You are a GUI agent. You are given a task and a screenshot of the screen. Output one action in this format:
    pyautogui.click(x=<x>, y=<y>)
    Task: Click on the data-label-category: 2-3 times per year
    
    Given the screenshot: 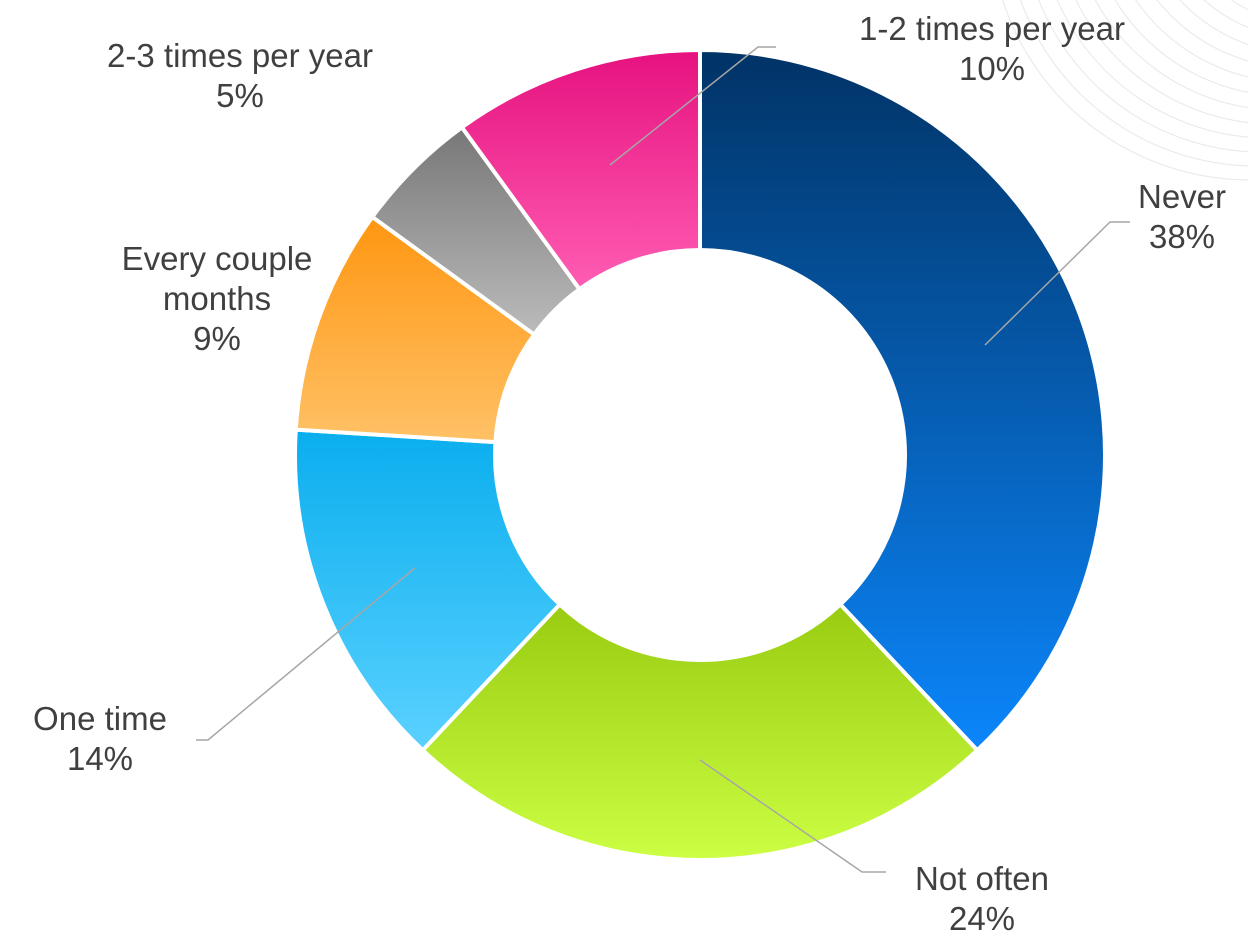 What is the action you would take?
    pyautogui.click(x=240, y=55)
    